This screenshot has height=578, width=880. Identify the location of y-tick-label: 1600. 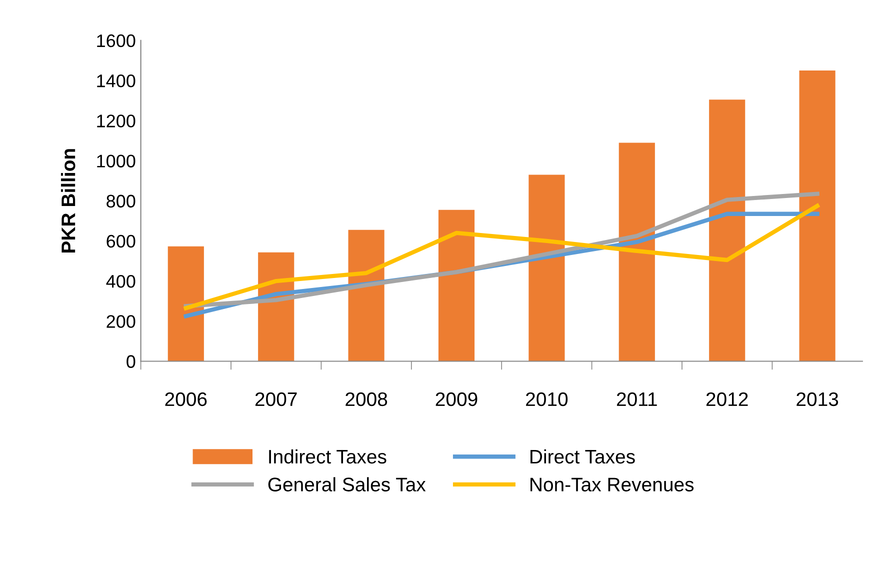
(116, 41).